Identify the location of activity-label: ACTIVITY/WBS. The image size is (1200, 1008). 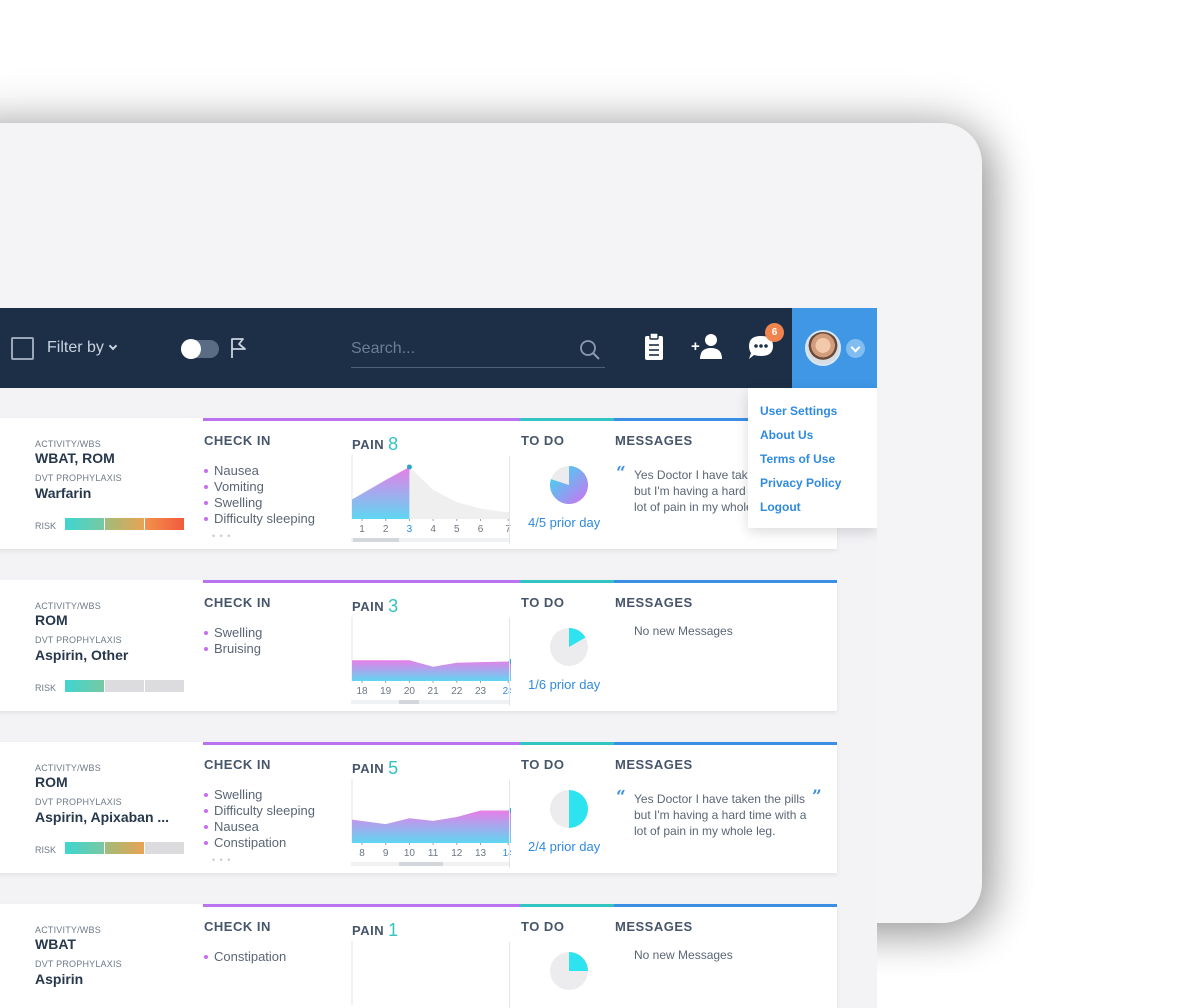
(68, 930).